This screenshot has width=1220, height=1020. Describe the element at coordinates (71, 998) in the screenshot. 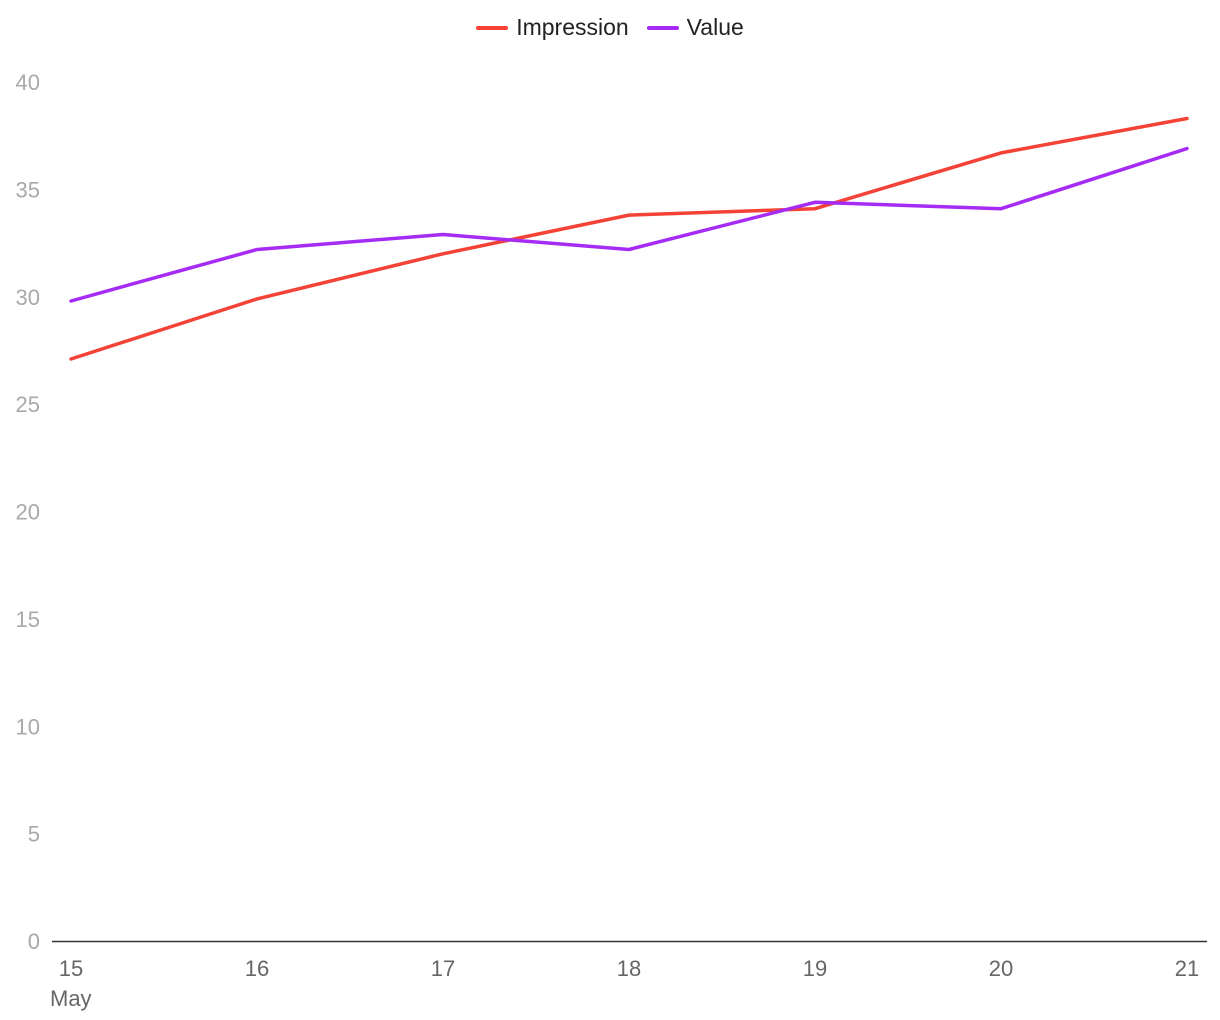

I see `x-month-label: May` at that location.